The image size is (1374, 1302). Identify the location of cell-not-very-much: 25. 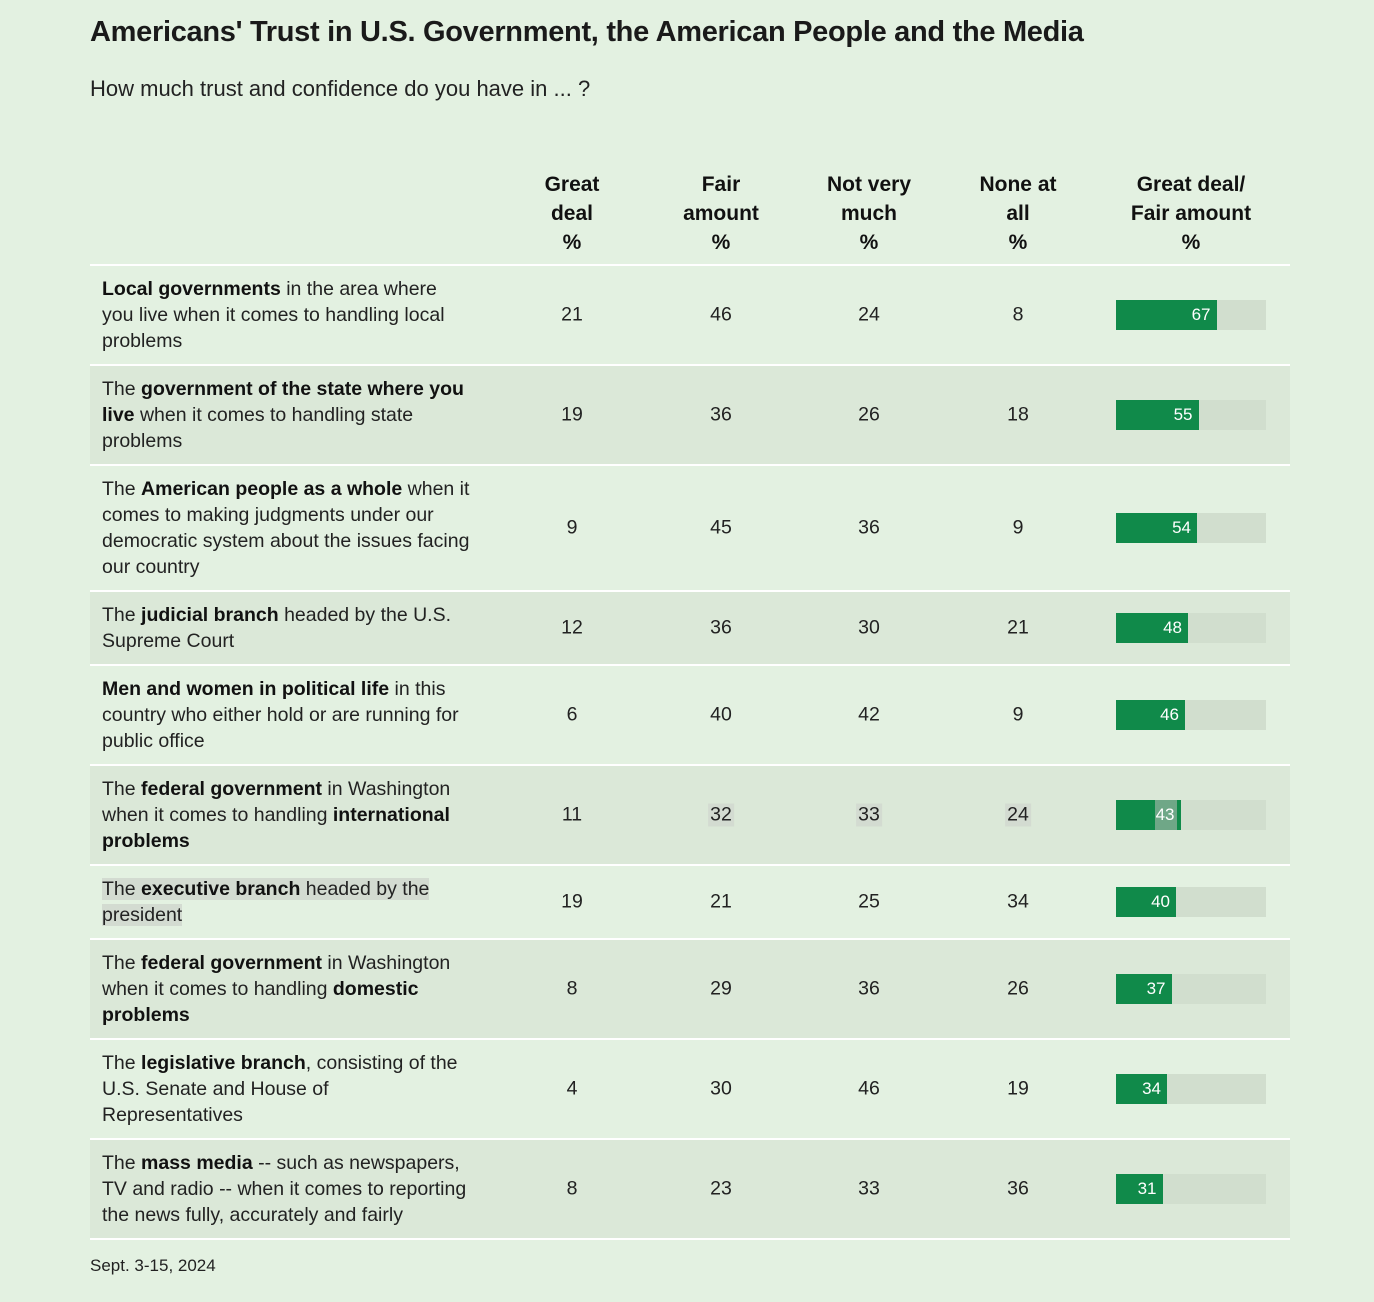
(869, 901).